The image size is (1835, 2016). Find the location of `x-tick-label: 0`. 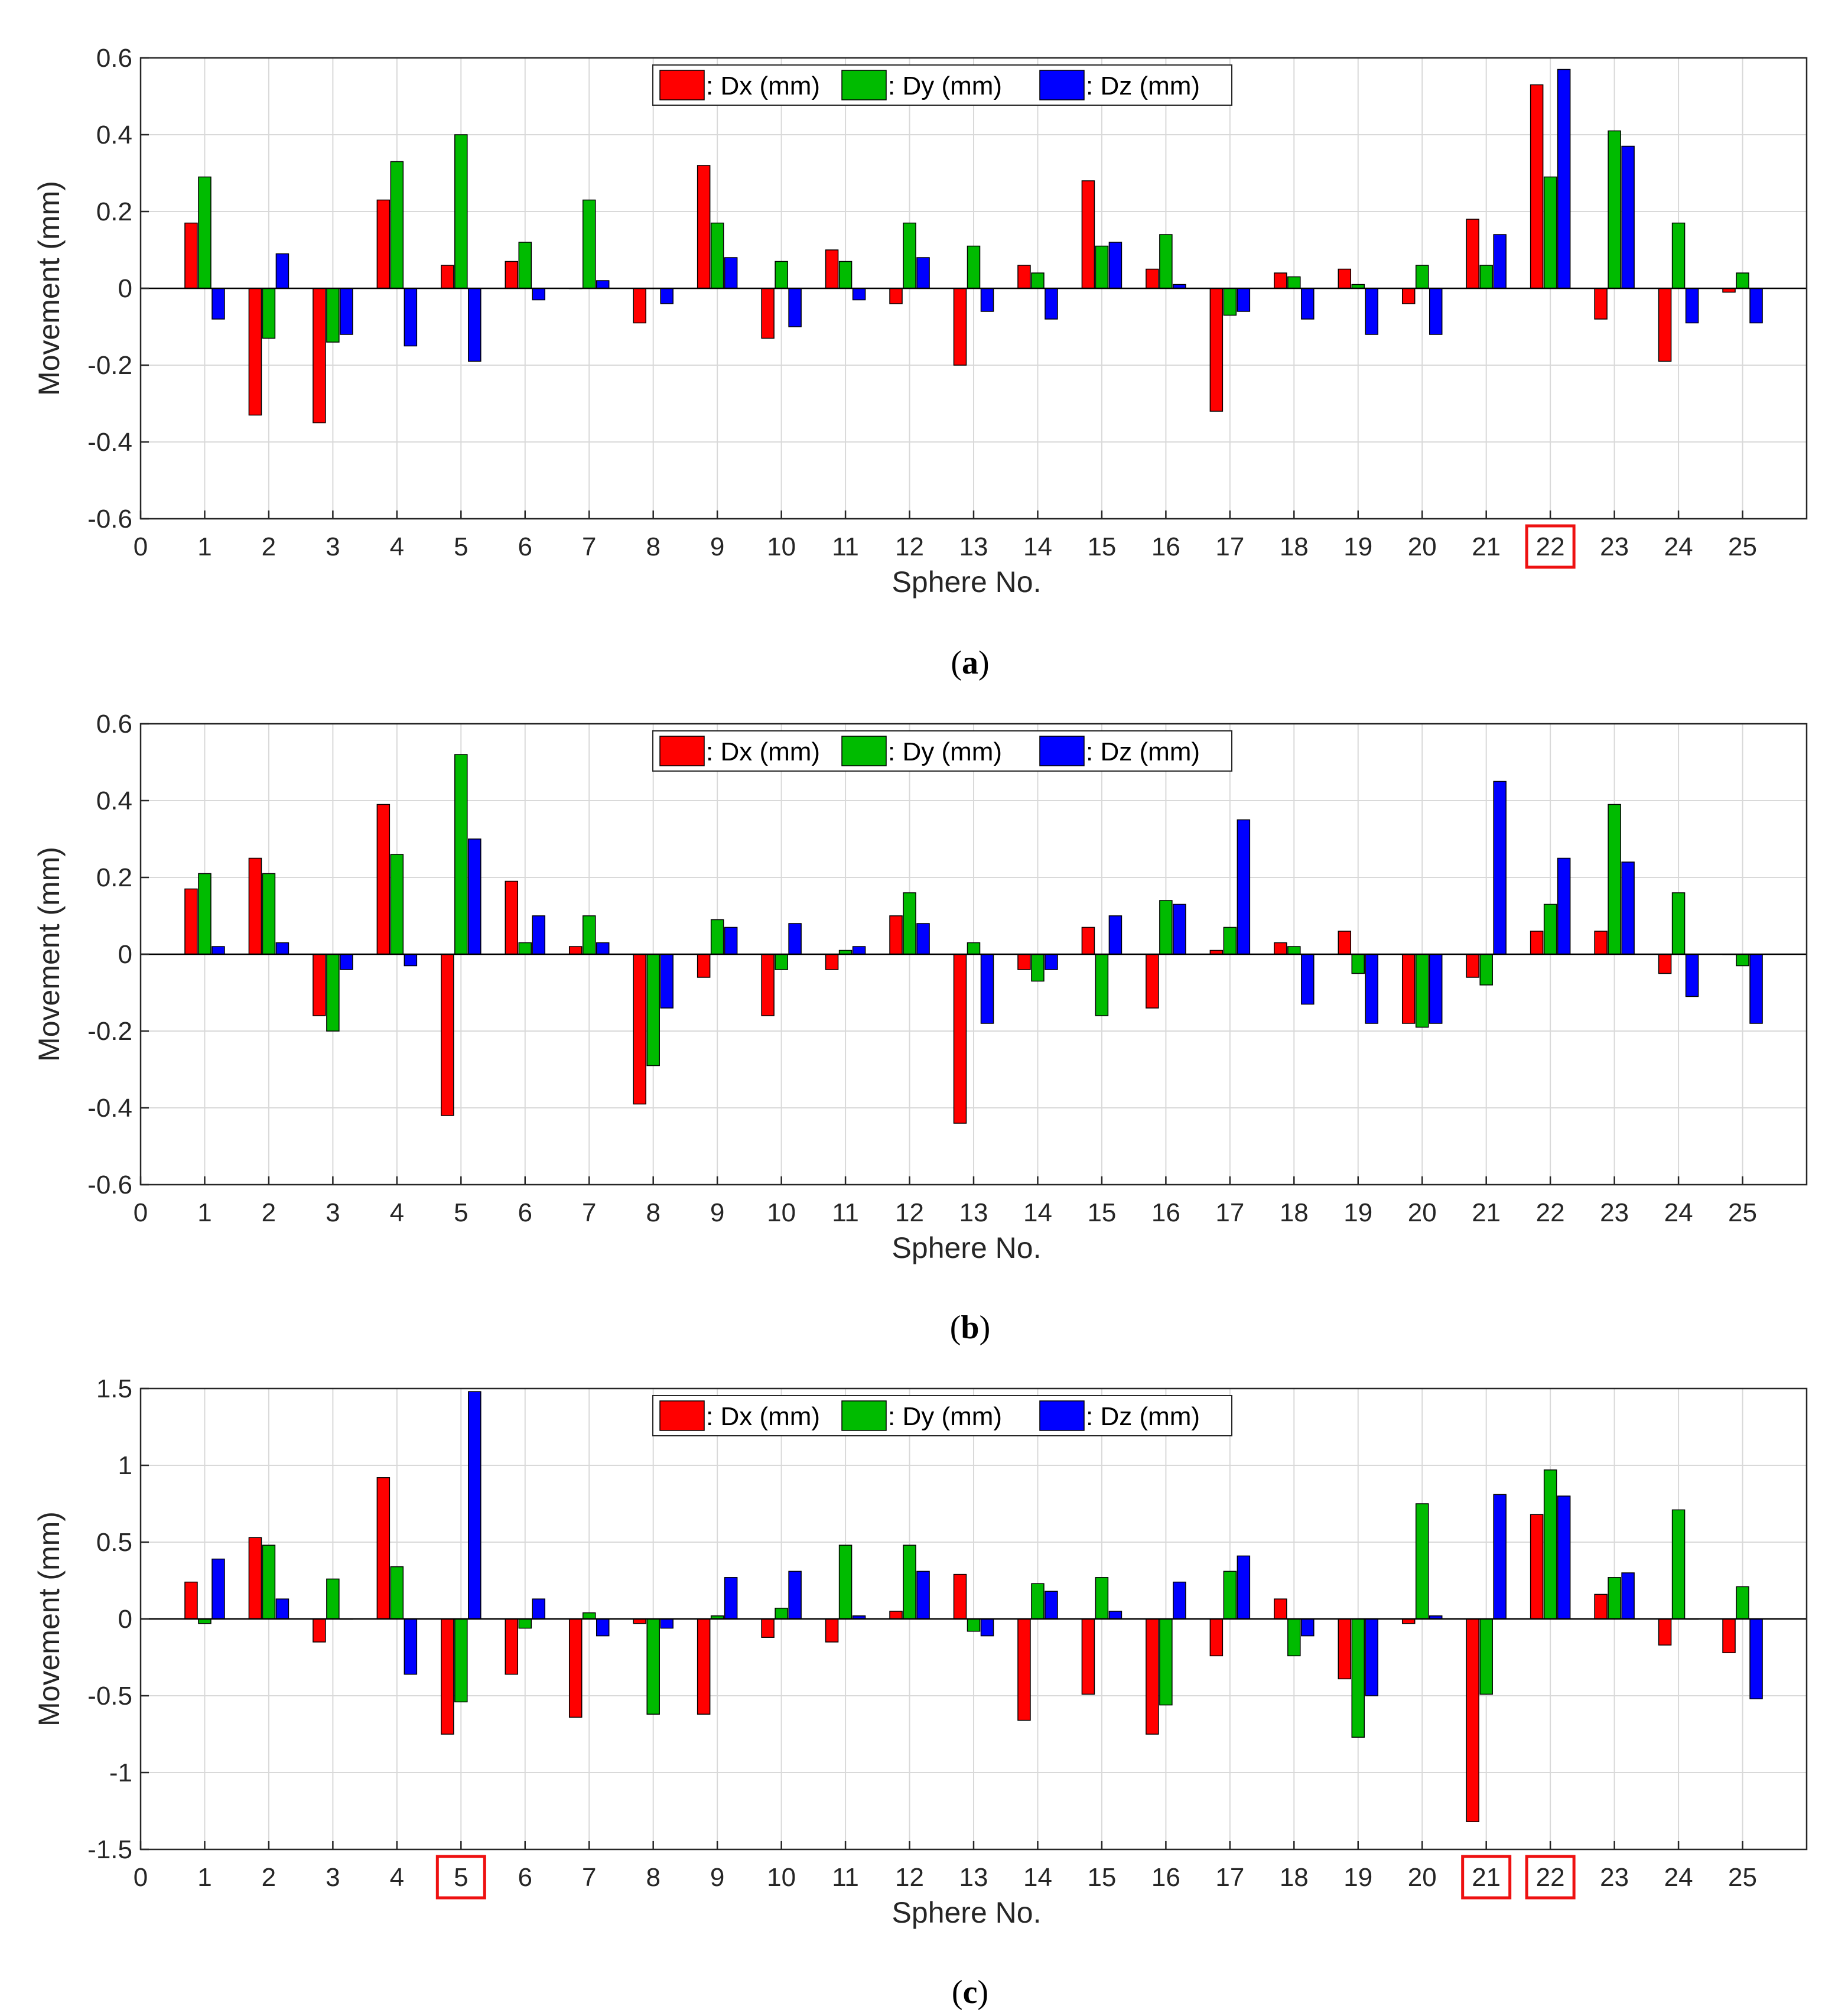

x-tick-label: 0 is located at coordinates (141, 1877).